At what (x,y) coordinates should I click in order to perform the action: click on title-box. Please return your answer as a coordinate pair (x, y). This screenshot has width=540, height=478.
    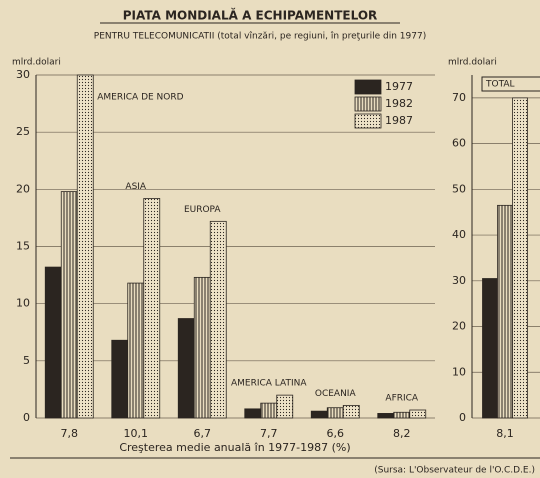
    Looking at the image, I should click on (510, 84).